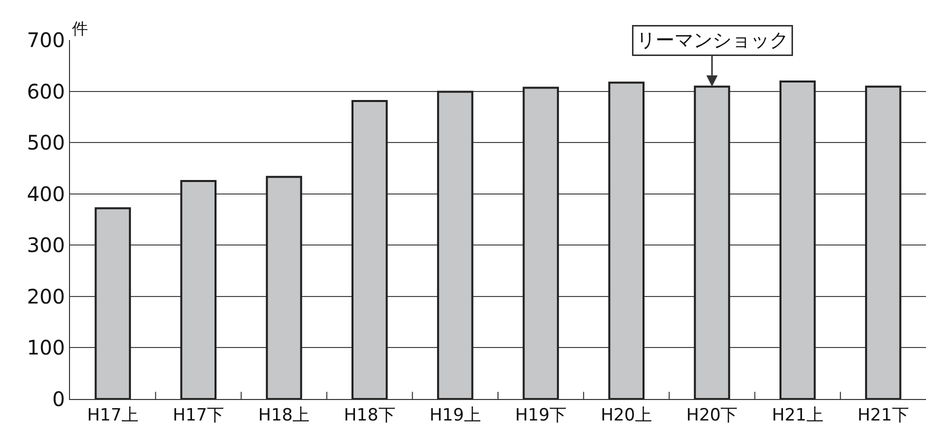 The height and width of the screenshot is (444, 941). I want to click on x-tick-label: H21下, so click(883, 415).